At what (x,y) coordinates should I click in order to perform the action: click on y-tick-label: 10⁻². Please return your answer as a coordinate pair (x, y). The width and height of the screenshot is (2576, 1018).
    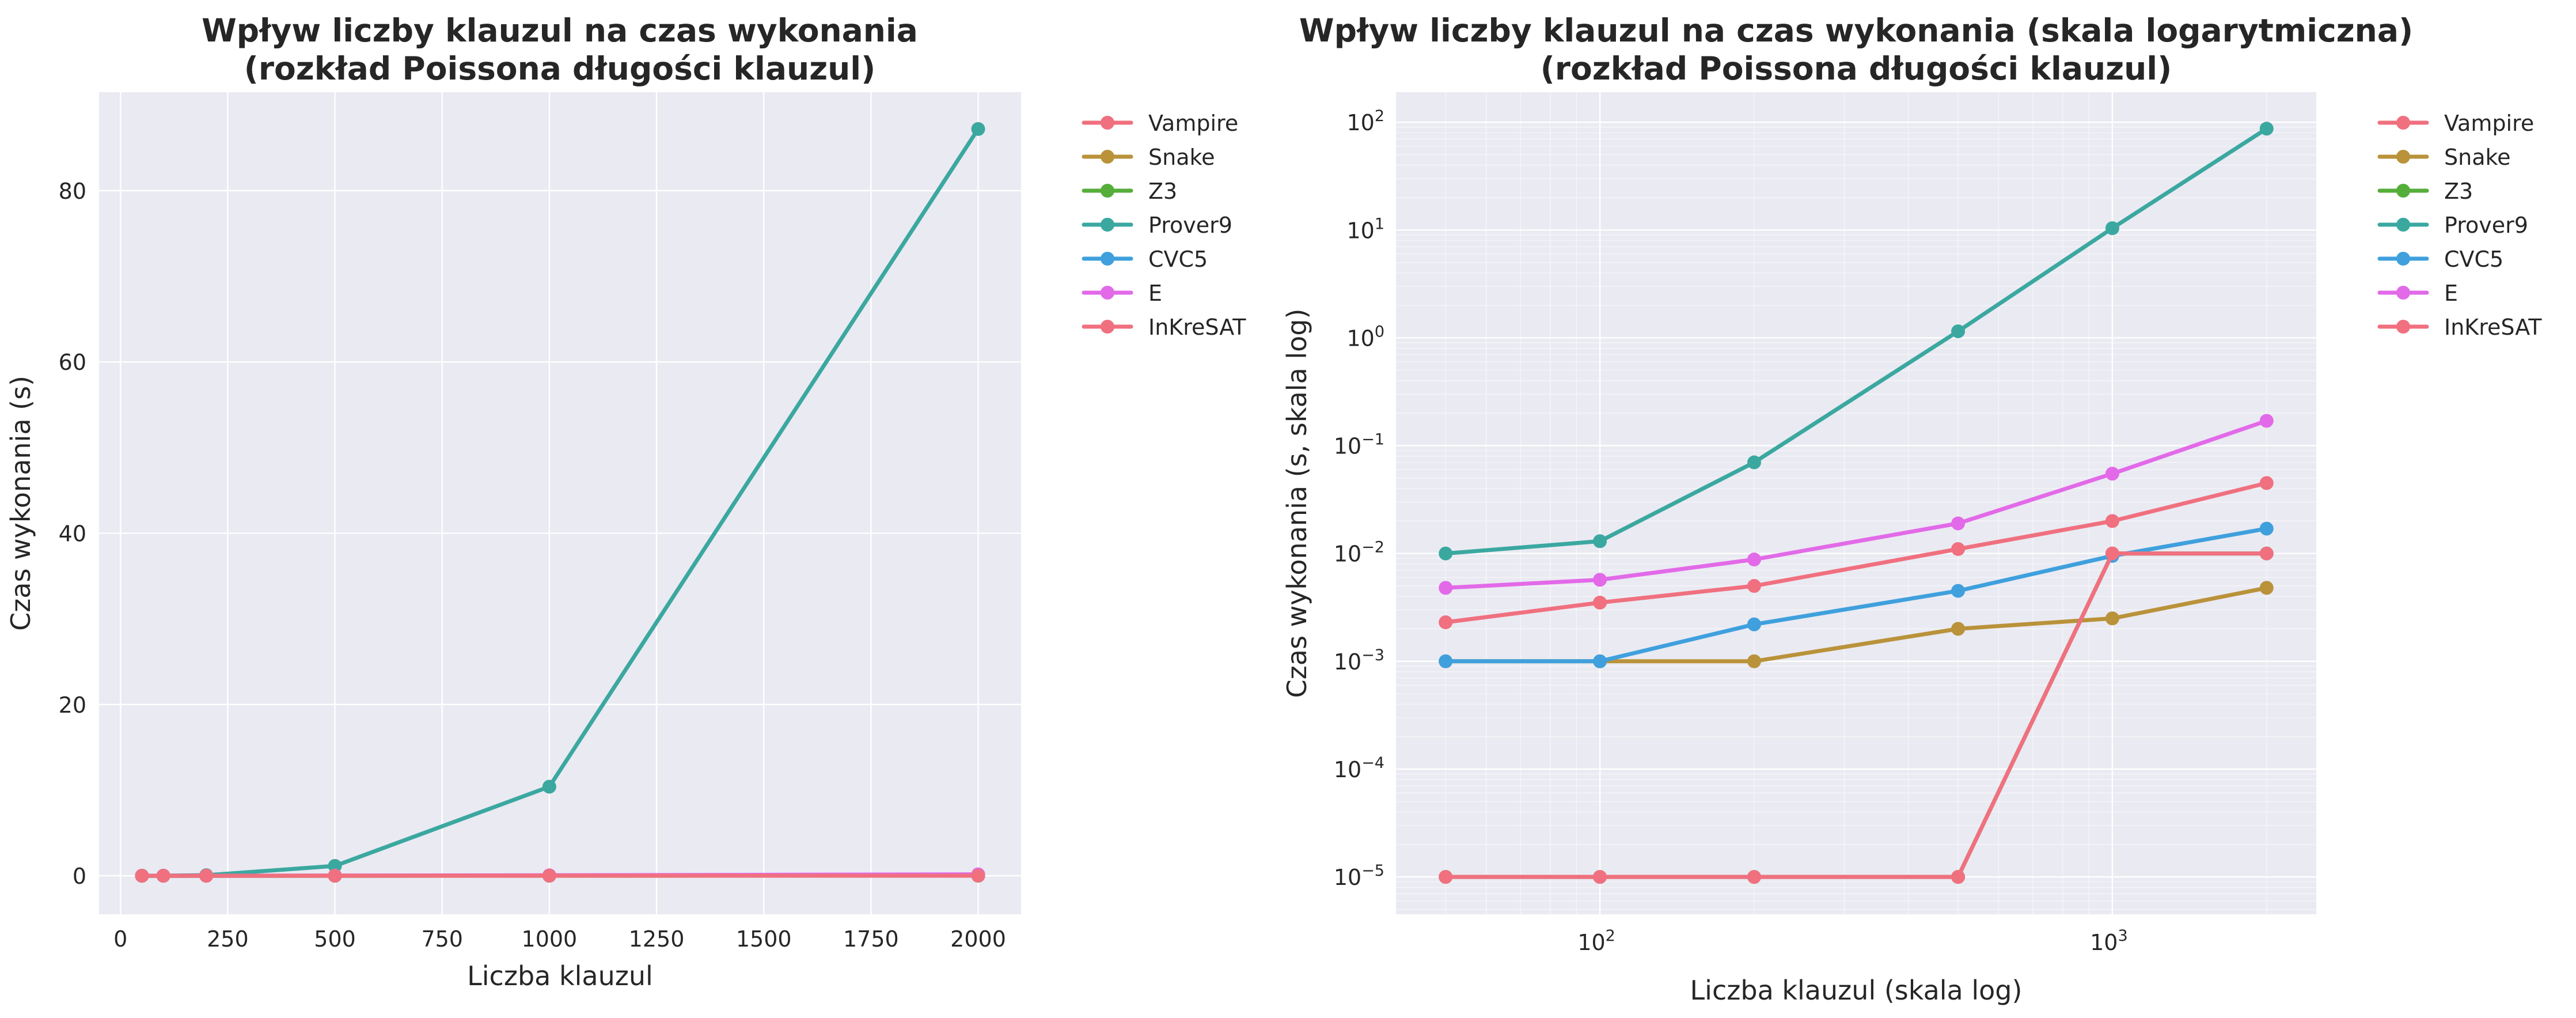
    Looking at the image, I should click on (1359, 553).